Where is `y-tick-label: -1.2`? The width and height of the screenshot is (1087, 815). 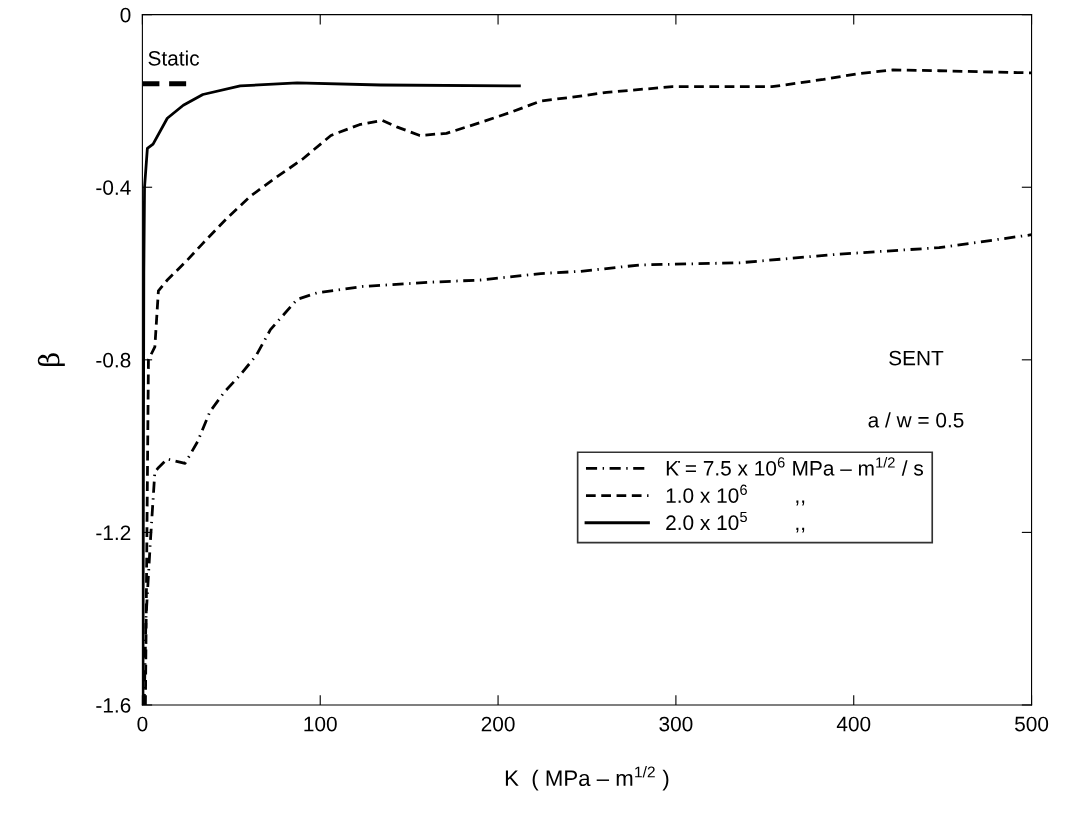
y-tick-label: -1.2 is located at coordinates (113, 532).